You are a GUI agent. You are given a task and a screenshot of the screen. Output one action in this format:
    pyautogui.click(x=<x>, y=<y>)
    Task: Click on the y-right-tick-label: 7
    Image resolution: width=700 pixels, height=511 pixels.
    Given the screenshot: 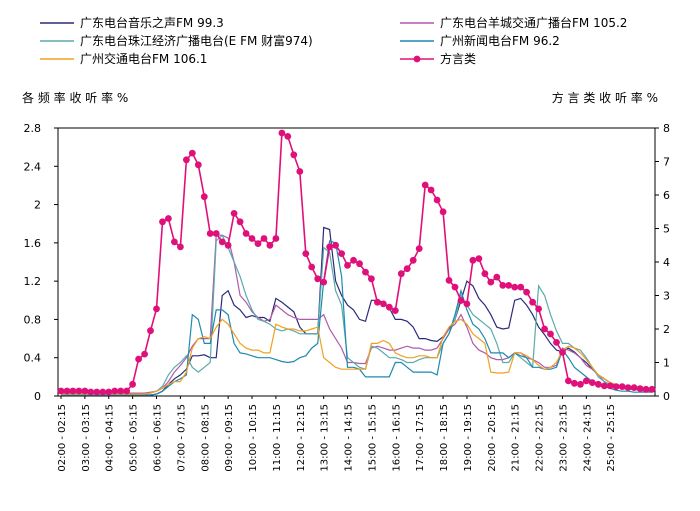 What is the action you would take?
    pyautogui.click(x=666, y=162)
    